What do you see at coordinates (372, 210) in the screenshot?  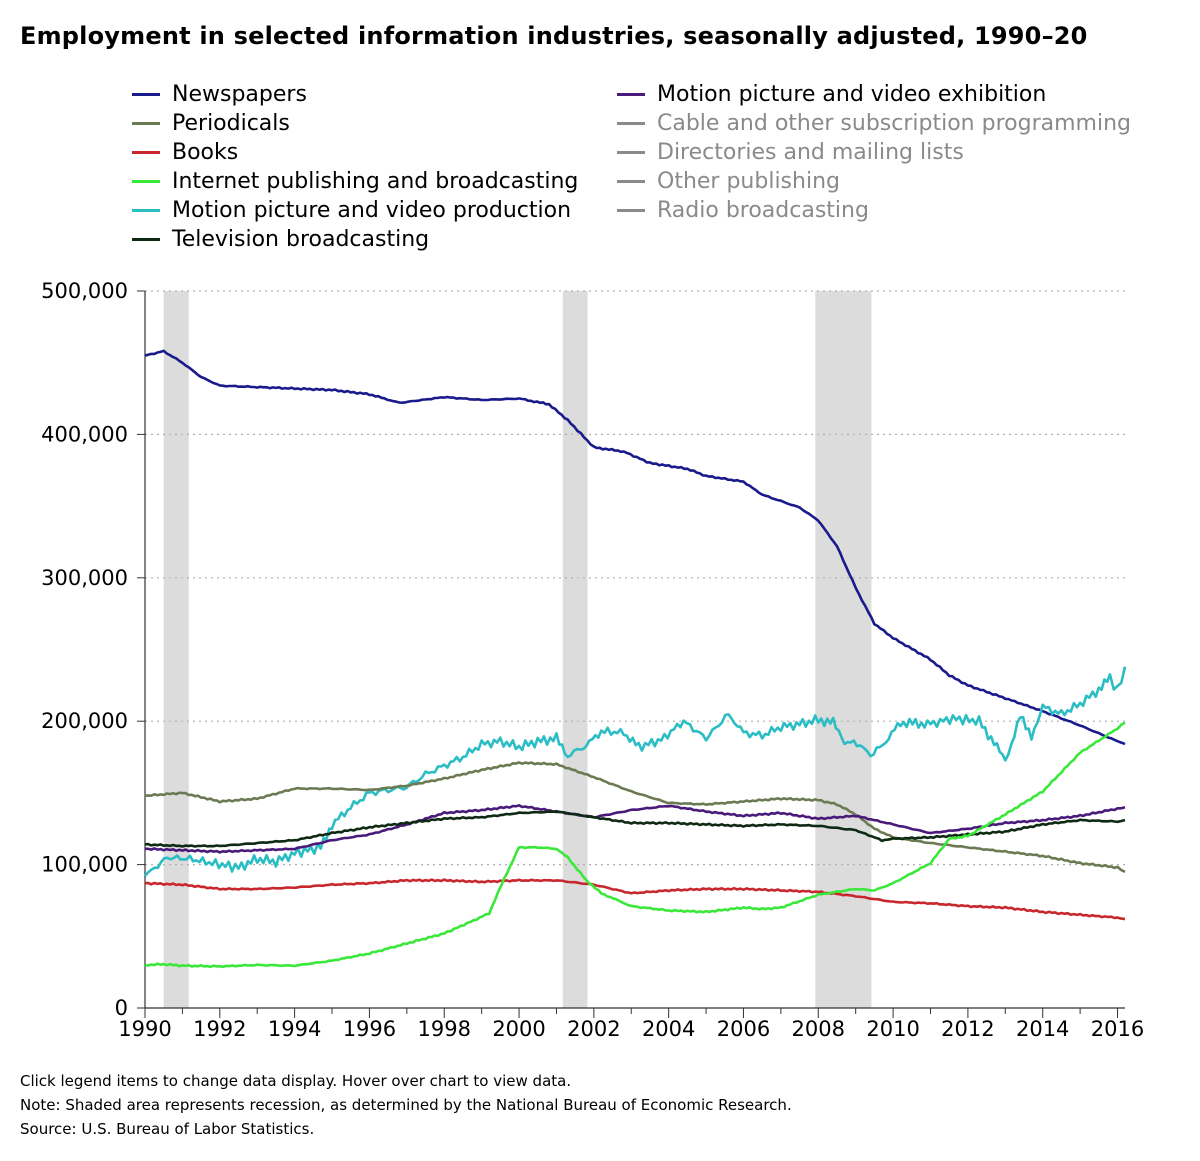 I see `legend-label: Motion picture and video production` at bounding box center [372, 210].